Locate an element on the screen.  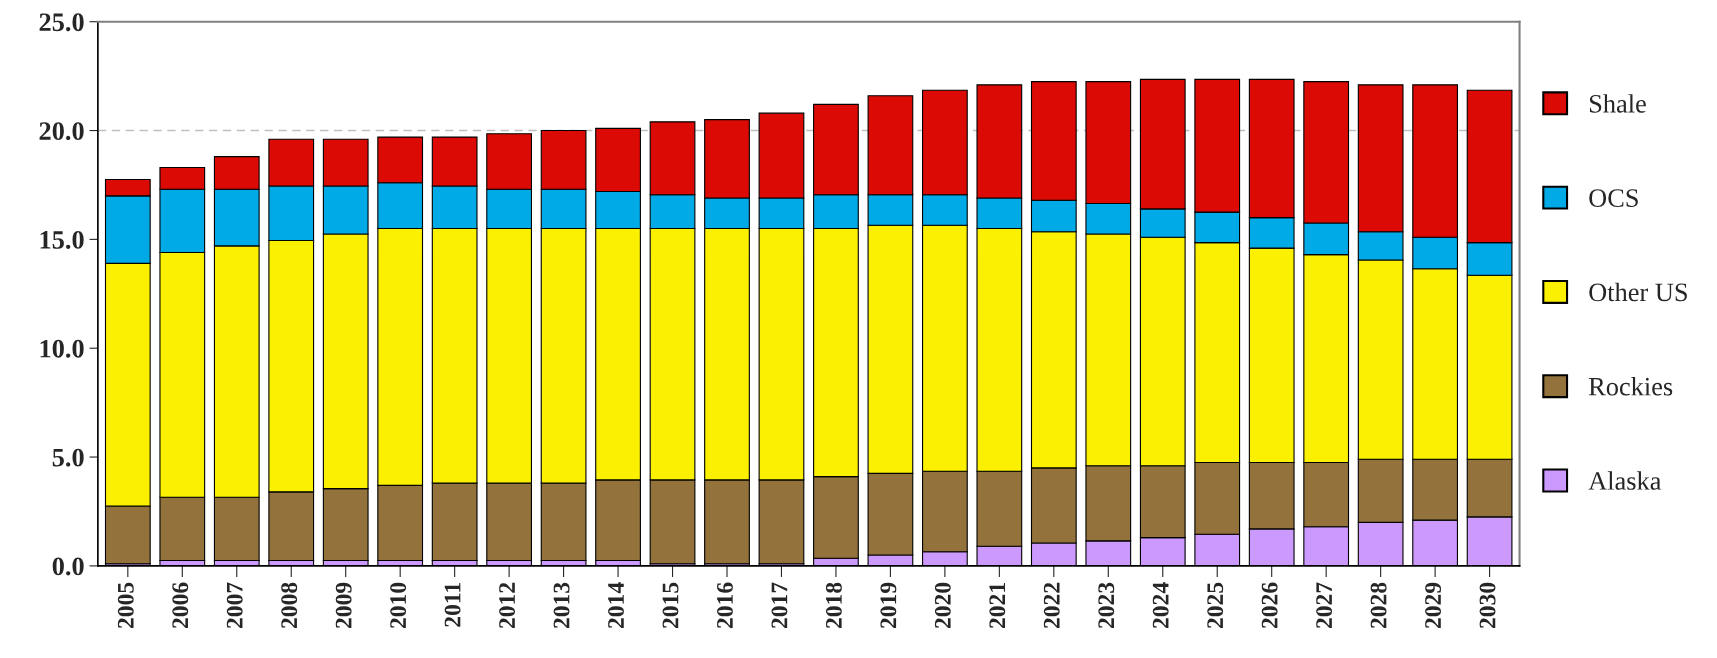
x-tick-label: 2024 is located at coordinates (1160, 605).